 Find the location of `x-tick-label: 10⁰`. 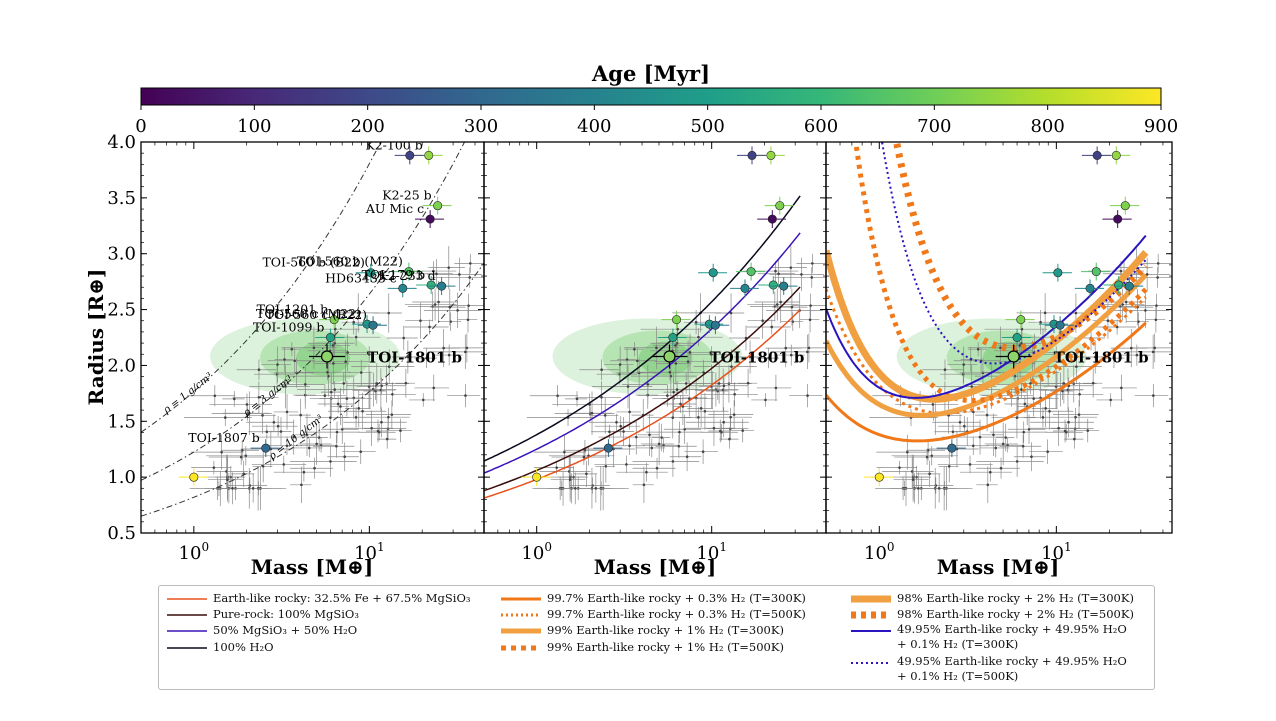

x-tick-label: 10⁰ is located at coordinates (194, 552).